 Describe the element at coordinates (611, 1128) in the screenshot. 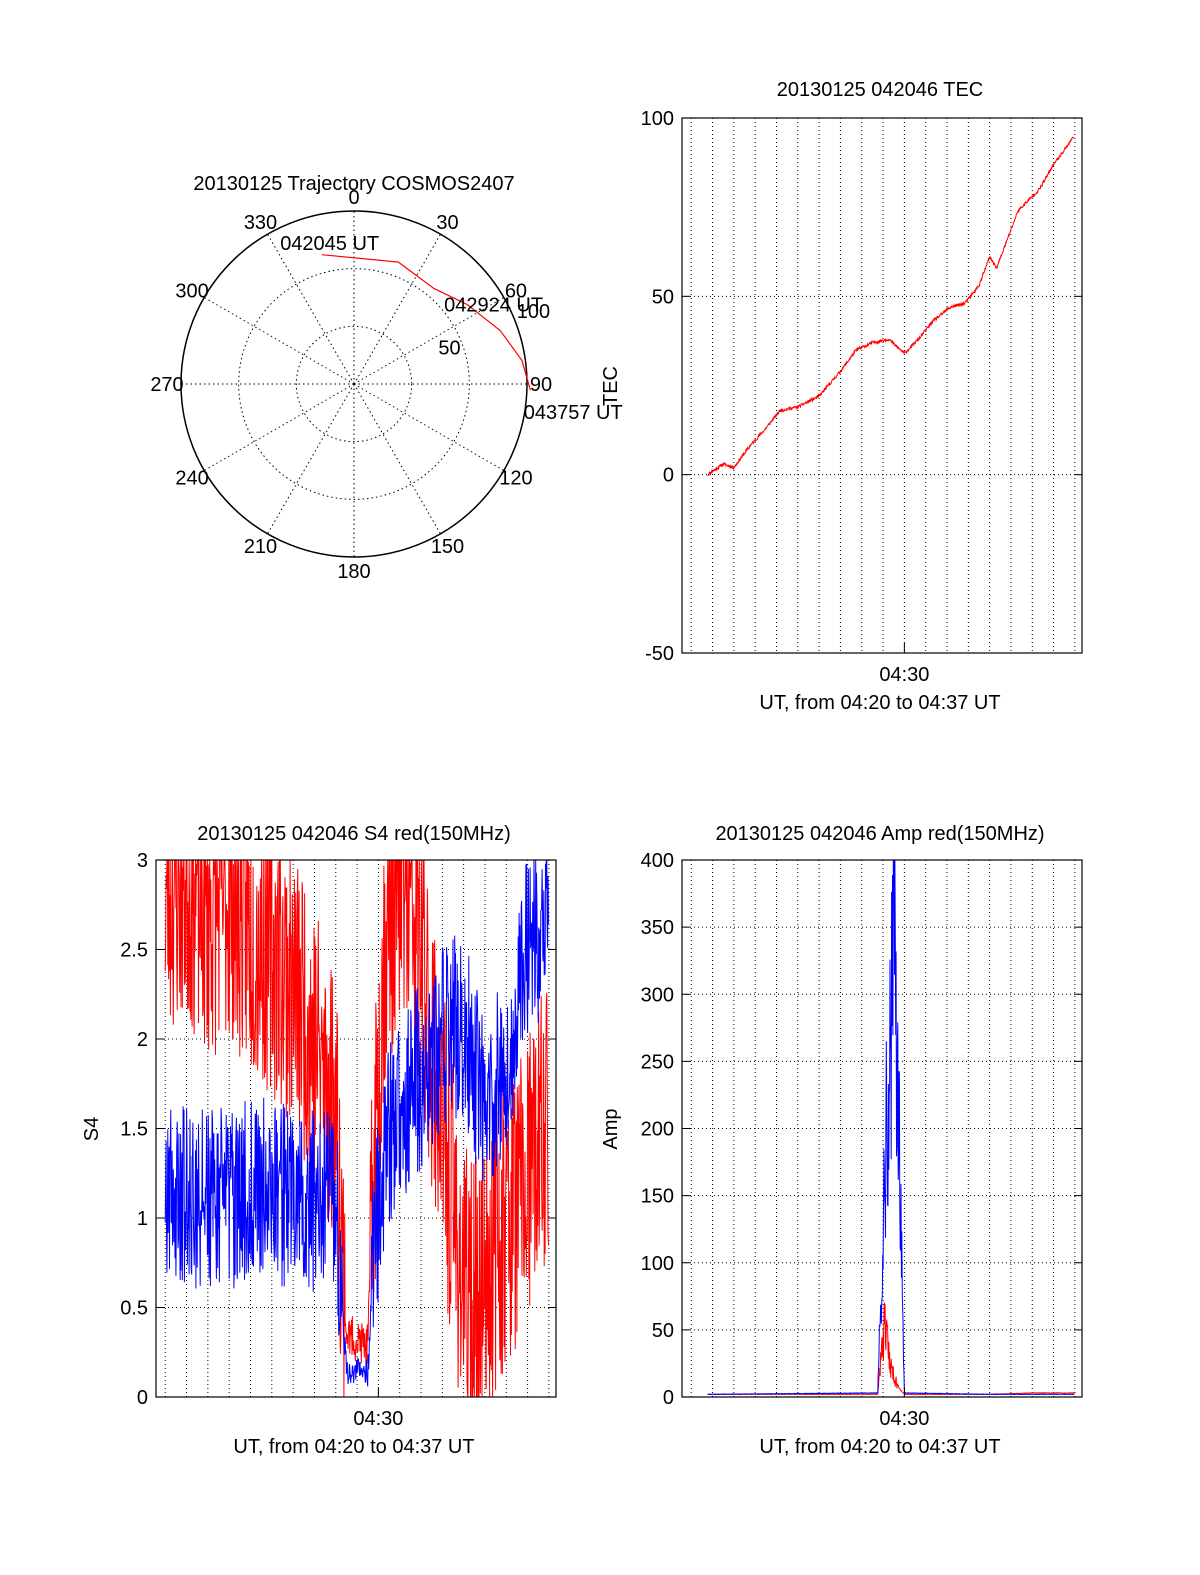

I see `amp-ylabel: Amp` at that location.